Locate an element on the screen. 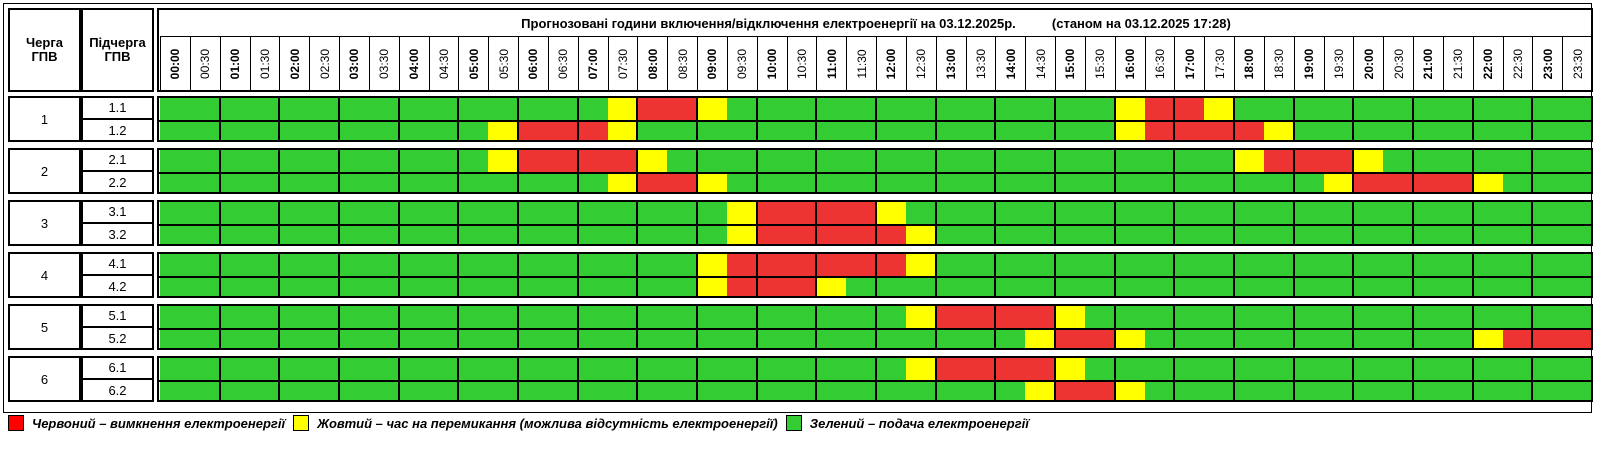 This screenshot has width=1600, height=451. time-label: 11:00 is located at coordinates (831, 64).